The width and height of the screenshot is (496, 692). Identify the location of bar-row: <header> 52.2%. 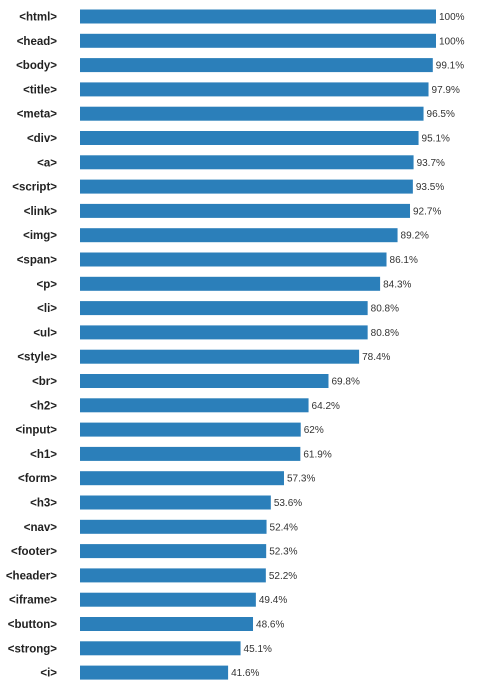
(151, 575).